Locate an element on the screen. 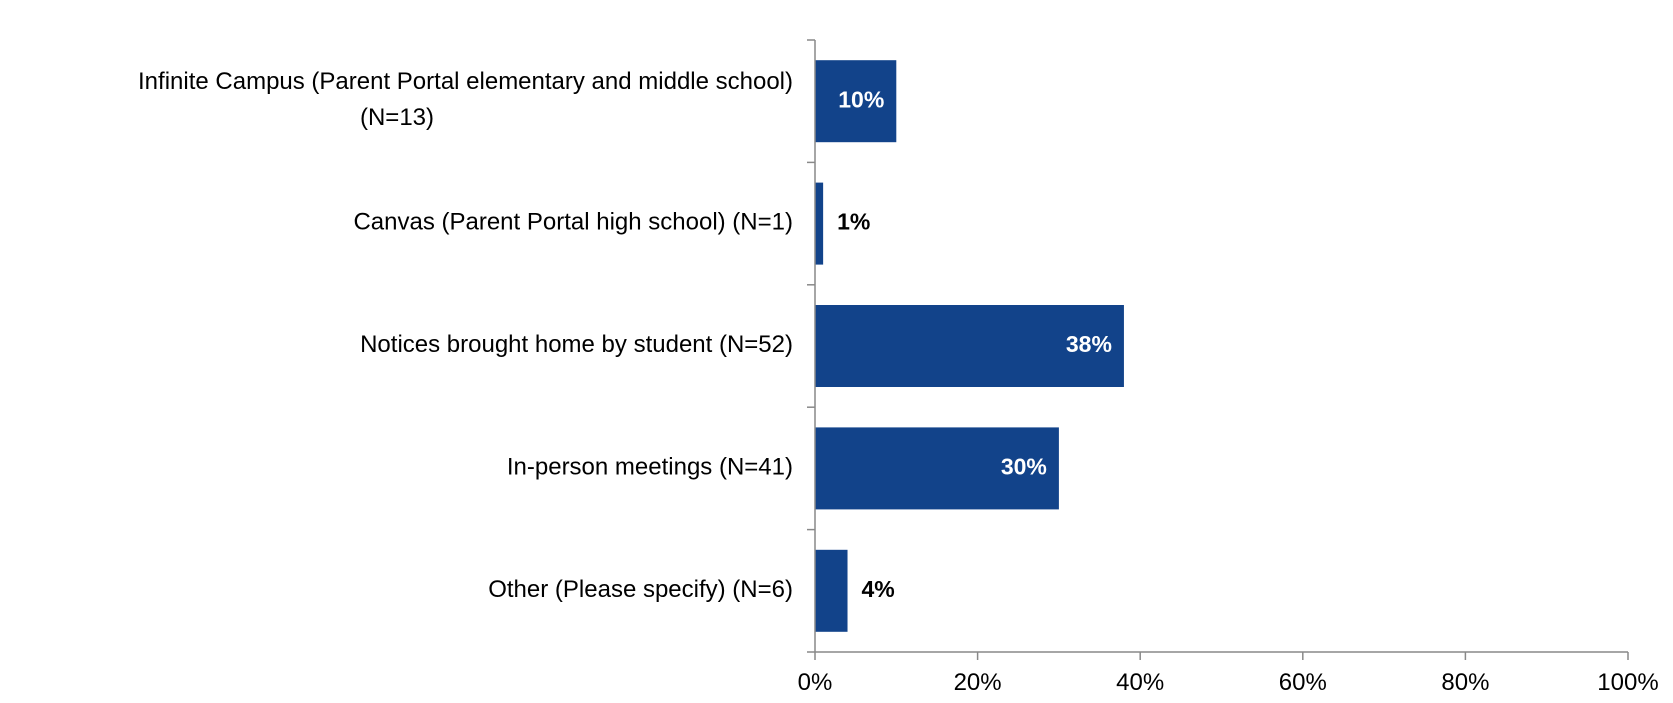 Image resolution: width=1673 pixels, height=703 pixels. data-label-3: 30% is located at coordinates (1024, 466).